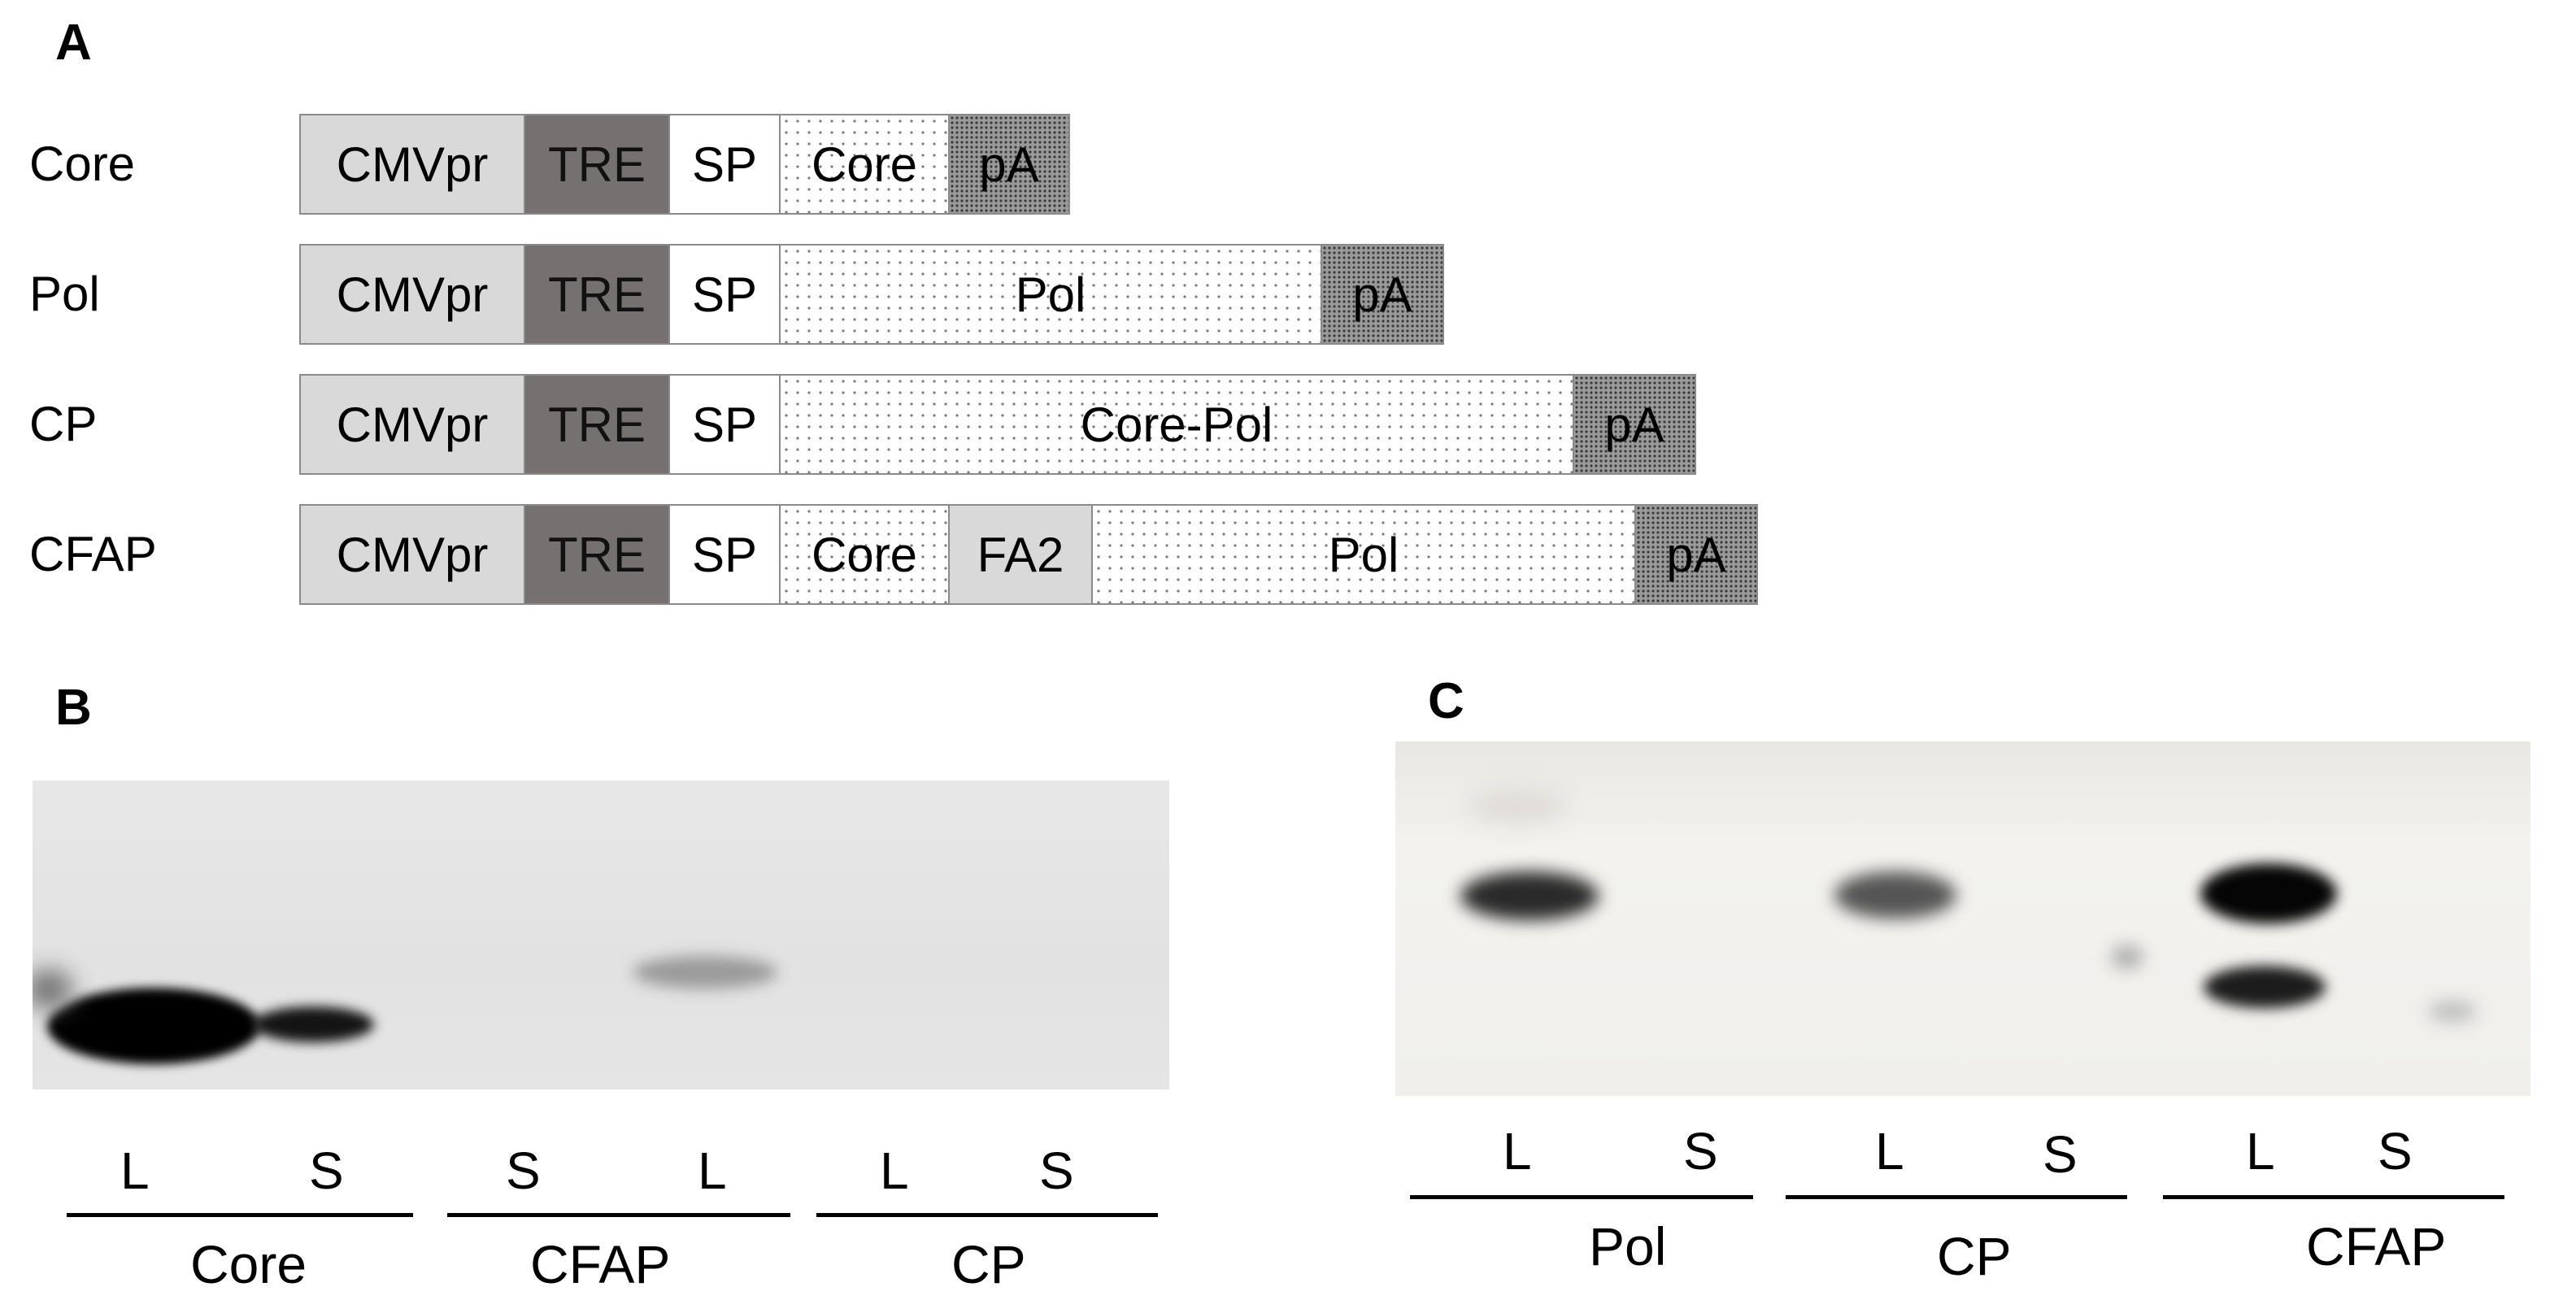  I want to click on lane-group-label: Pol, so click(1628, 1246).